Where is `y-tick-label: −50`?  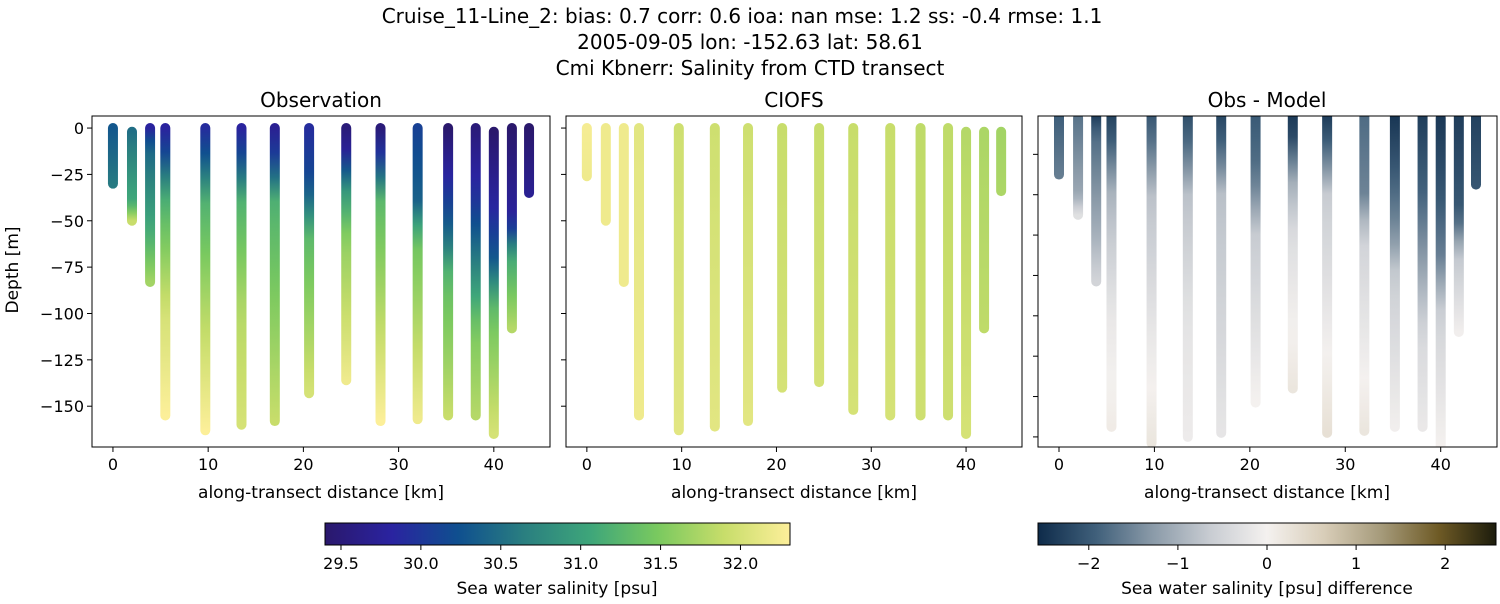 y-tick-label: −50 is located at coordinates (67, 221).